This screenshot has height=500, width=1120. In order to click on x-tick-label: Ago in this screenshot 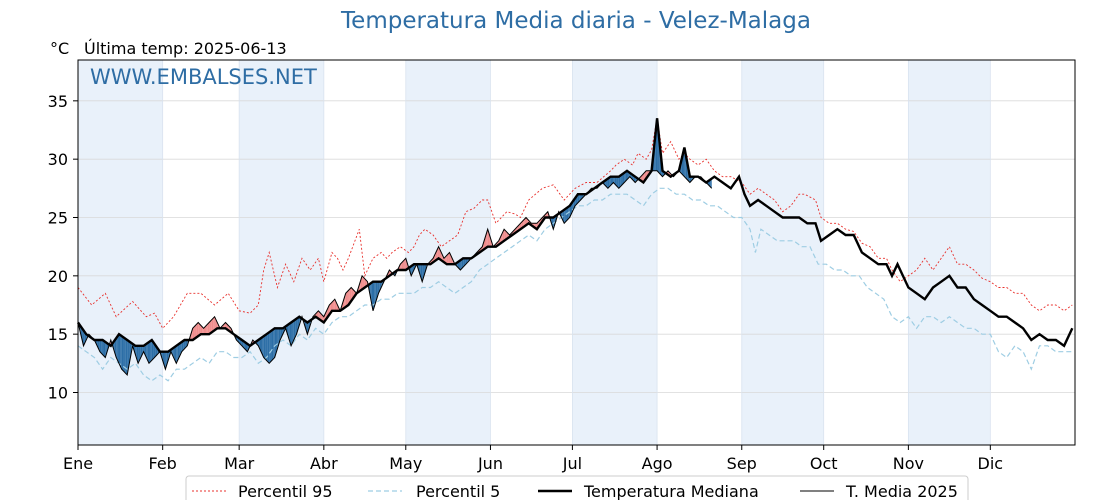, I will do `click(657, 463)`.